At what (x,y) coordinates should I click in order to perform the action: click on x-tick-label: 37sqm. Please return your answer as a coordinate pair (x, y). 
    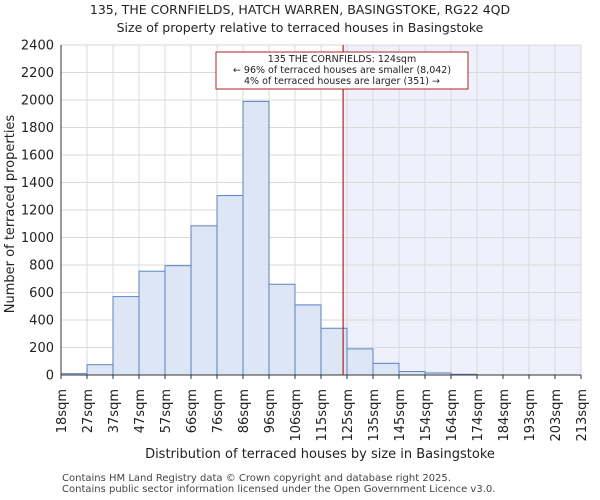
    Looking at the image, I should click on (114, 411).